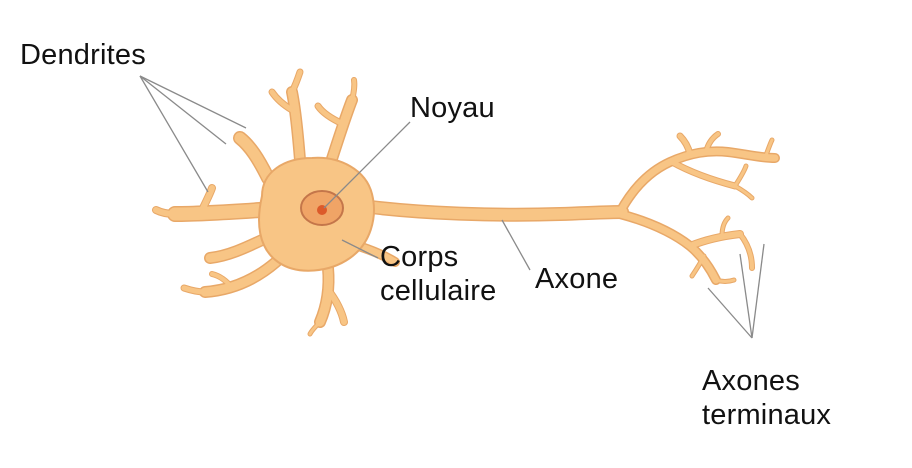 The height and width of the screenshot is (468, 912). Describe the element at coordinates (767, 415) in the screenshot. I see `label-terminaux-line2: terminaux` at that location.